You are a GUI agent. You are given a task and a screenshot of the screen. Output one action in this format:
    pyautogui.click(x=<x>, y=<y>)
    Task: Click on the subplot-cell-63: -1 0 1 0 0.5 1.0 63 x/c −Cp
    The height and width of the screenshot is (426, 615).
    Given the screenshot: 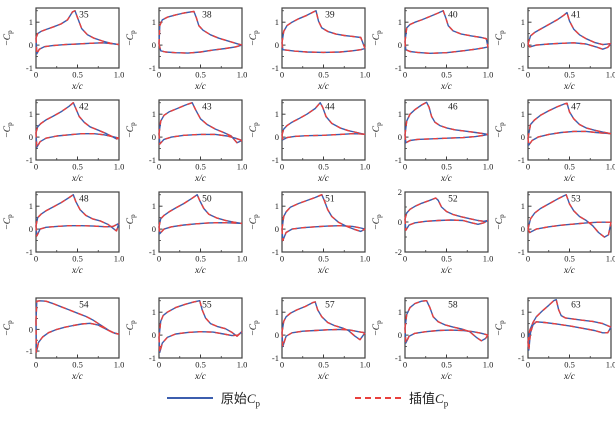 What is the action you would take?
    pyautogui.click(x=554, y=338)
    